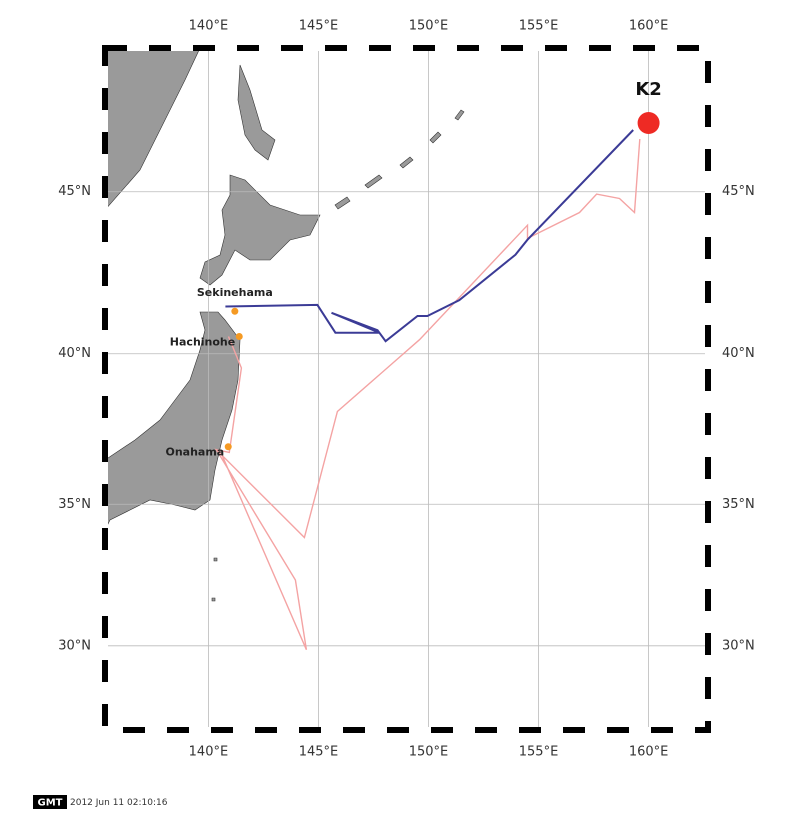  I want to click on honshu, so click(172, 421).